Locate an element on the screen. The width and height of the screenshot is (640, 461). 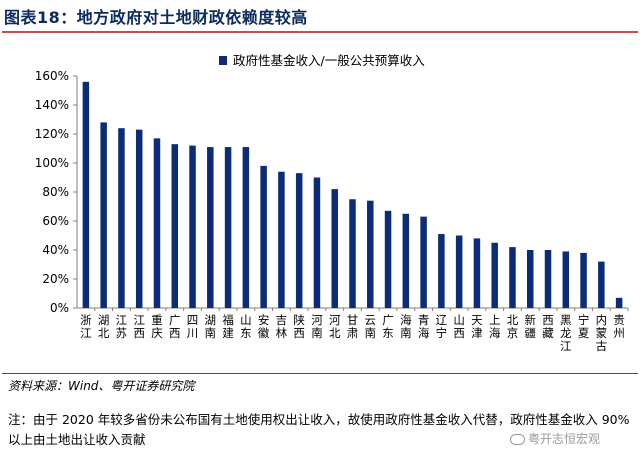
x-tick-label: 黑龙江 is located at coordinates (566, 333).